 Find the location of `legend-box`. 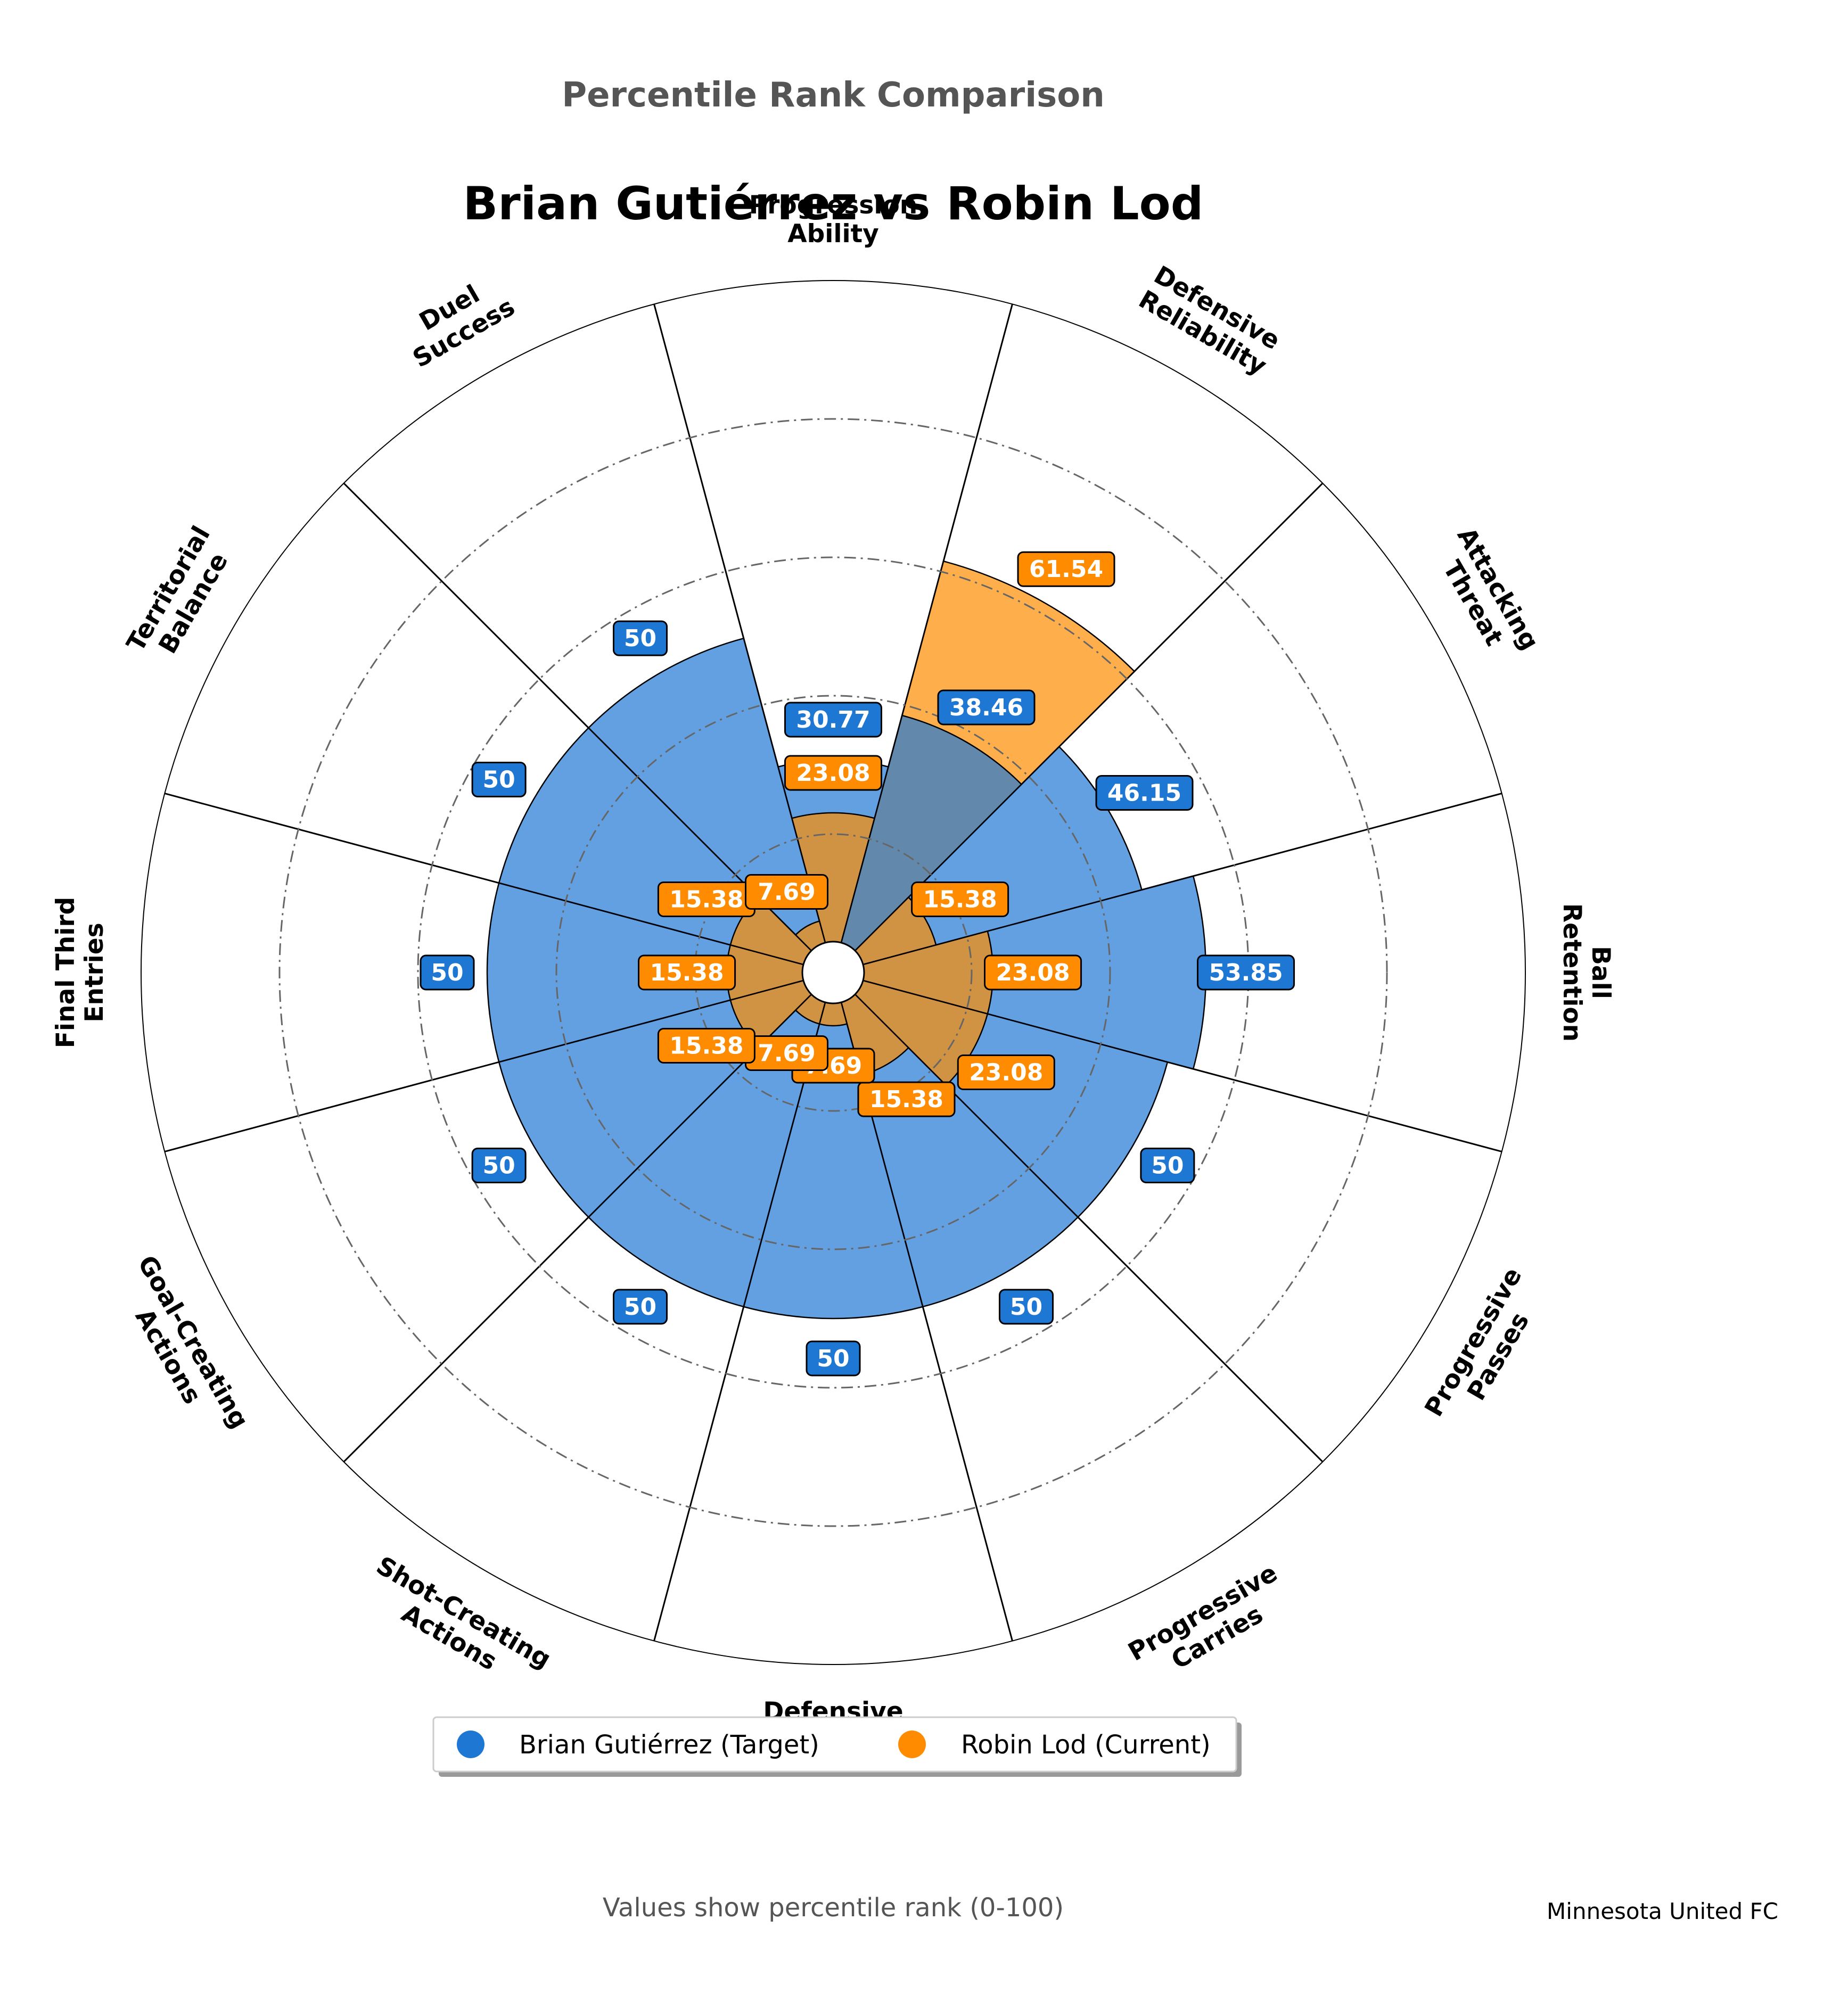

legend-box is located at coordinates (834, 1744).